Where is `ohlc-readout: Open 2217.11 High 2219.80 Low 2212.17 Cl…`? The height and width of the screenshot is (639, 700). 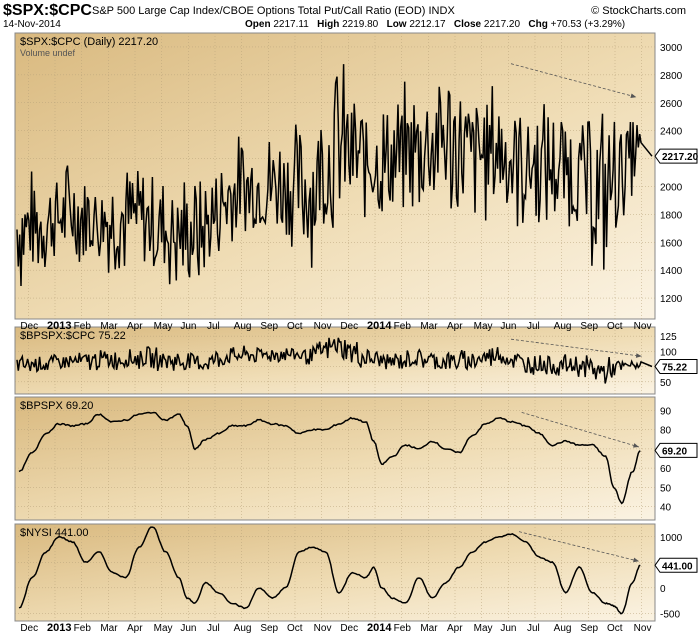 ohlc-readout: Open 2217.11 High 2219.80 Low 2212.17 Cl… is located at coordinates (435, 24).